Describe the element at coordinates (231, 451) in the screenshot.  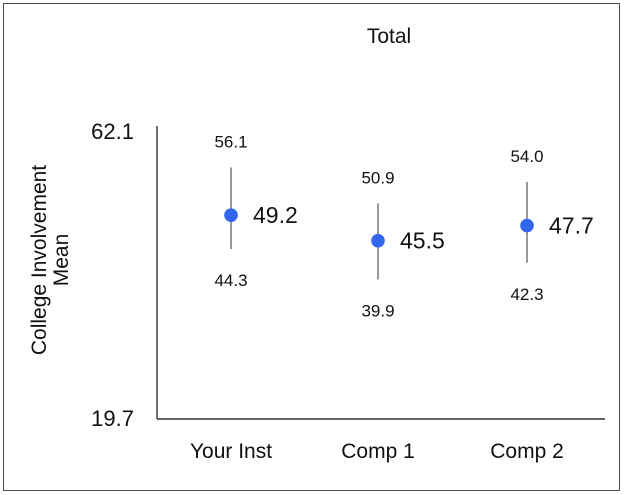
I see `x-axis-category-label: Your Inst` at that location.